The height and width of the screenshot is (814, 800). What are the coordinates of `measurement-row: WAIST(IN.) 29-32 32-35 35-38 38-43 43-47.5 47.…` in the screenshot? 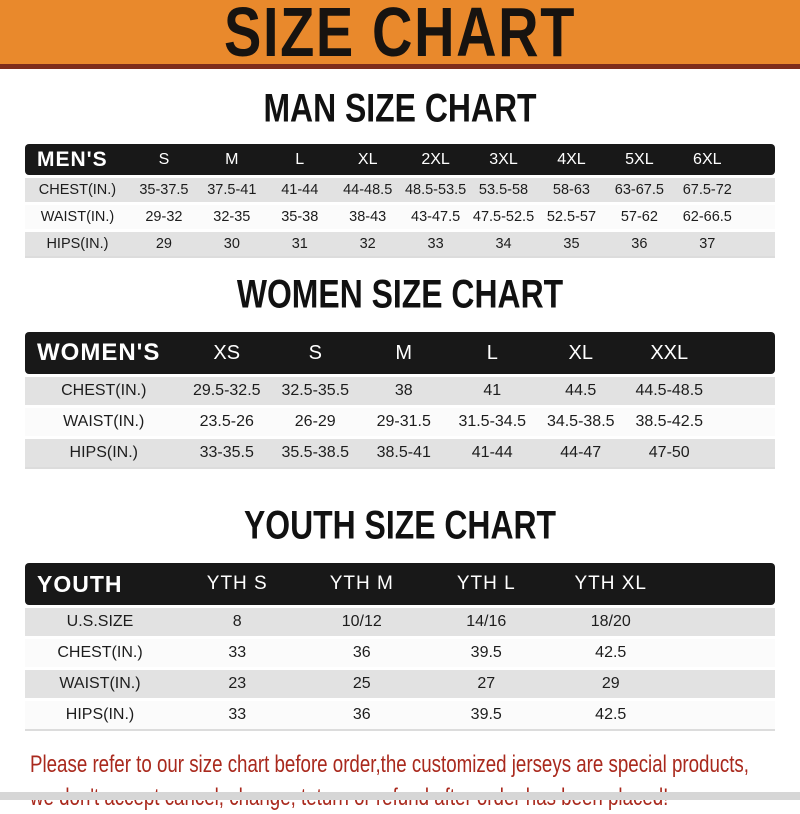 It's located at (400, 217).